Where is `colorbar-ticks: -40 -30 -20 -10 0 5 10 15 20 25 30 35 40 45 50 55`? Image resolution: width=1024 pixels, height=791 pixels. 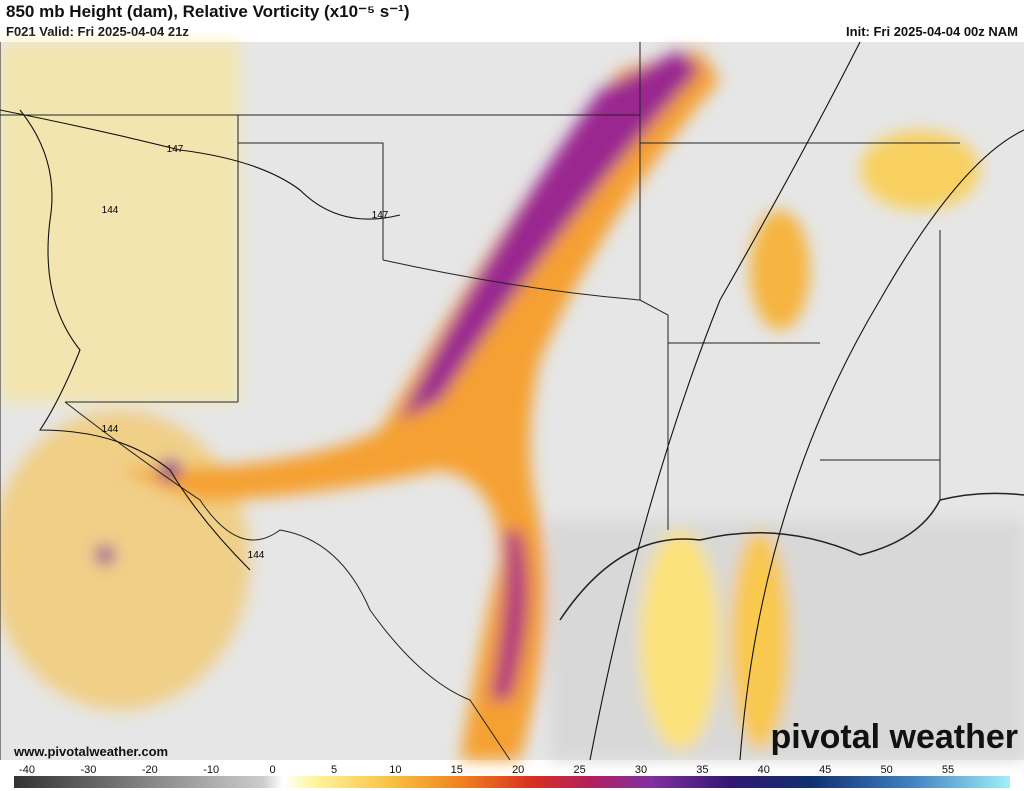
colorbar-ticks: -40 -30 -20 -10 0 5 10 15 20 25 30 35 40 45 50 55 is located at coordinates (486, 770).